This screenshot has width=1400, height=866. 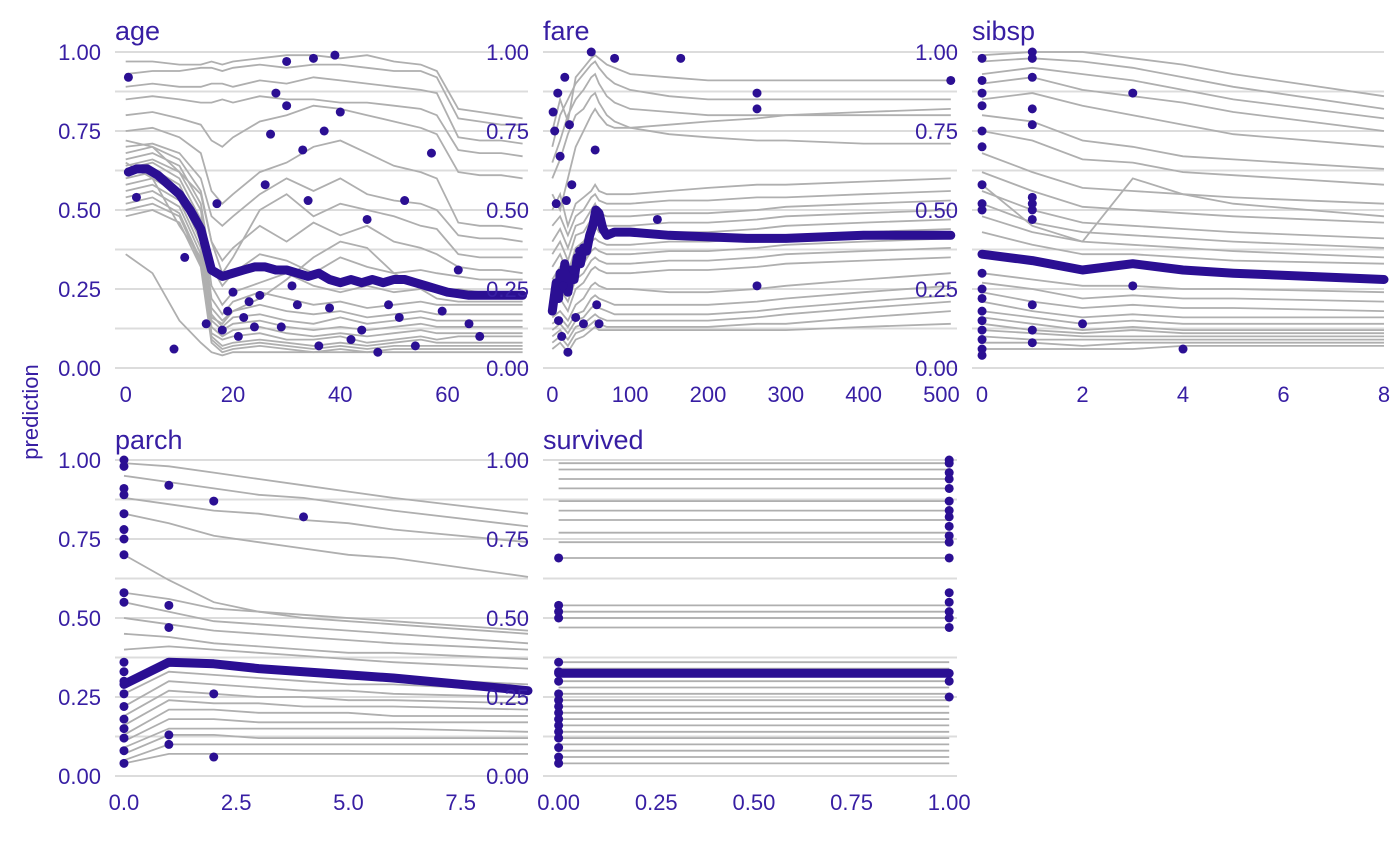 What do you see at coordinates (507, 368) in the screenshot?
I see `y-tick-label: 0.00` at bounding box center [507, 368].